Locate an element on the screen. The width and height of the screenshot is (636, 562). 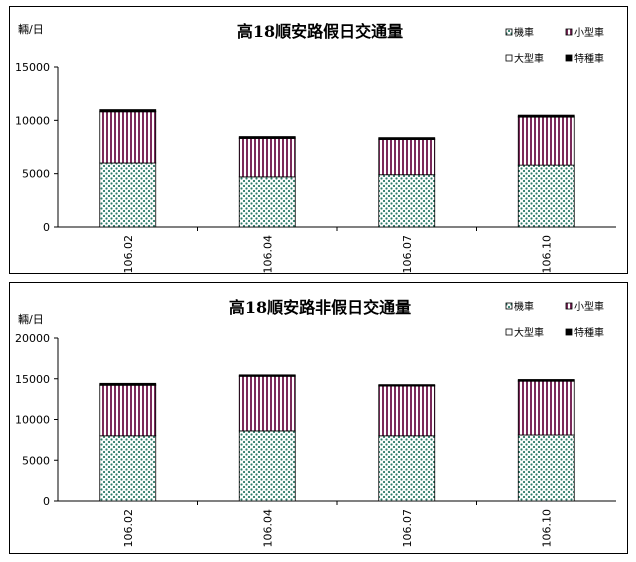
chart-title: 高18順安路假日交通量 is located at coordinates (320, 31).